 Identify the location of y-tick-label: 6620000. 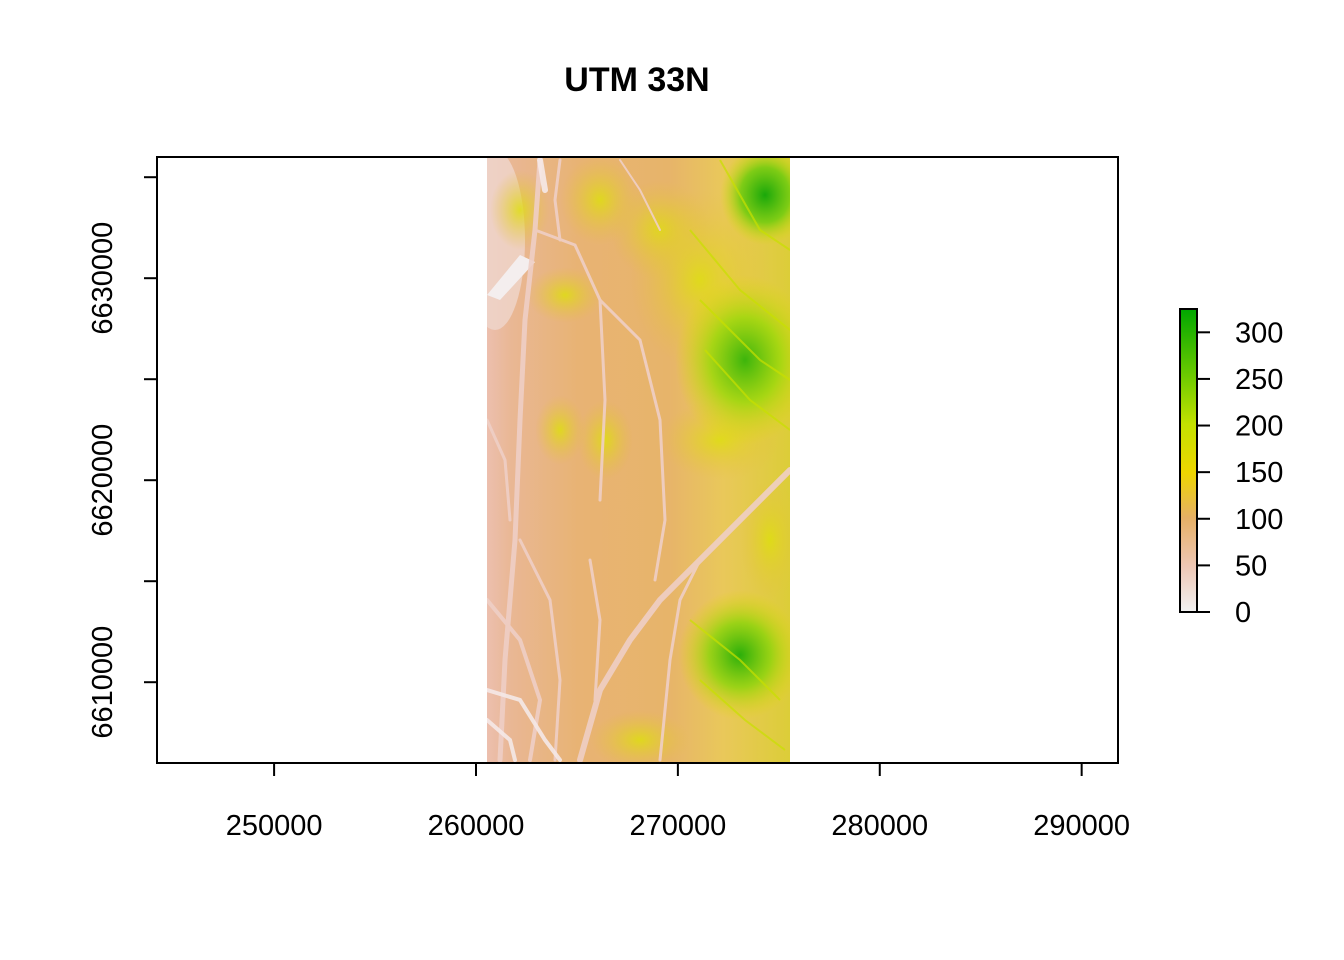
(103, 480).